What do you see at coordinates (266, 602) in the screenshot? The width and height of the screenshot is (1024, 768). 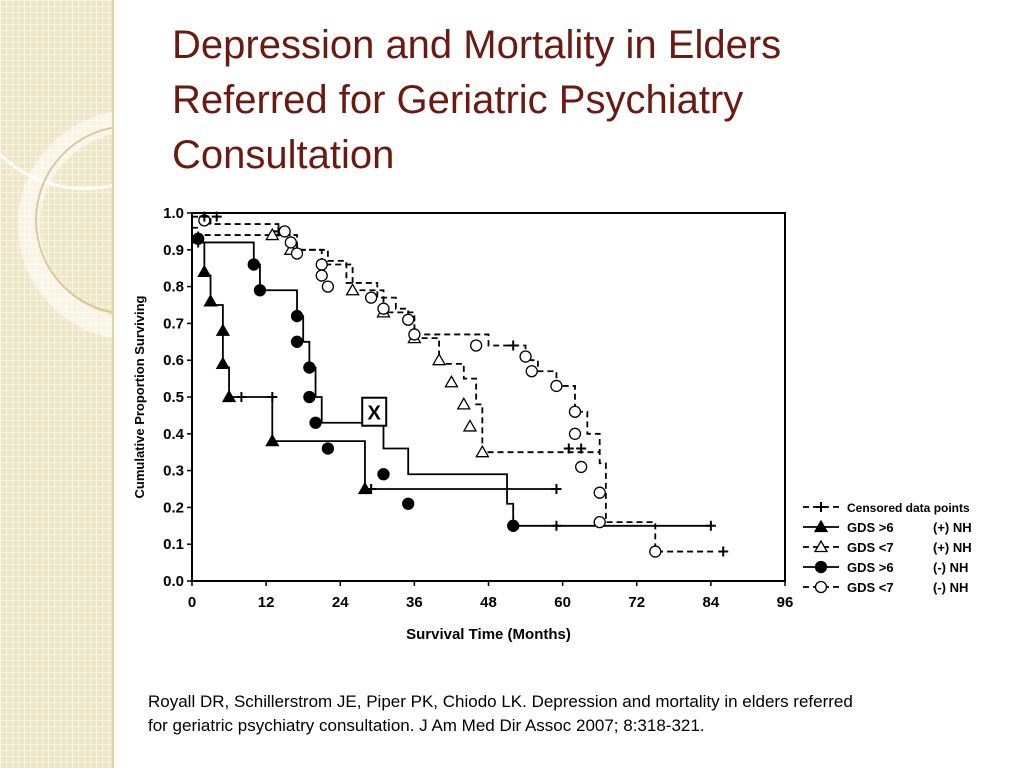 I see `x-tick-label: 12` at bounding box center [266, 602].